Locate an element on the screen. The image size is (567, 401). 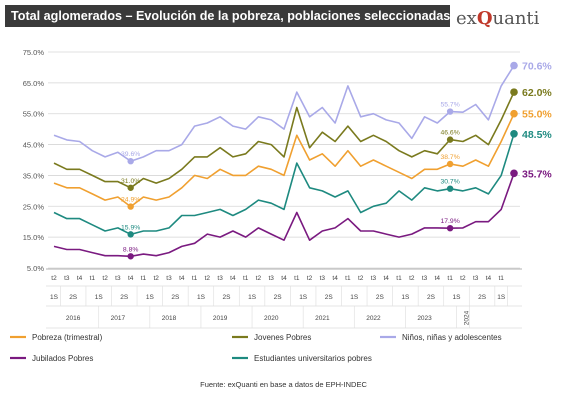
end-value-label: 62.0% is located at coordinates (537, 93).